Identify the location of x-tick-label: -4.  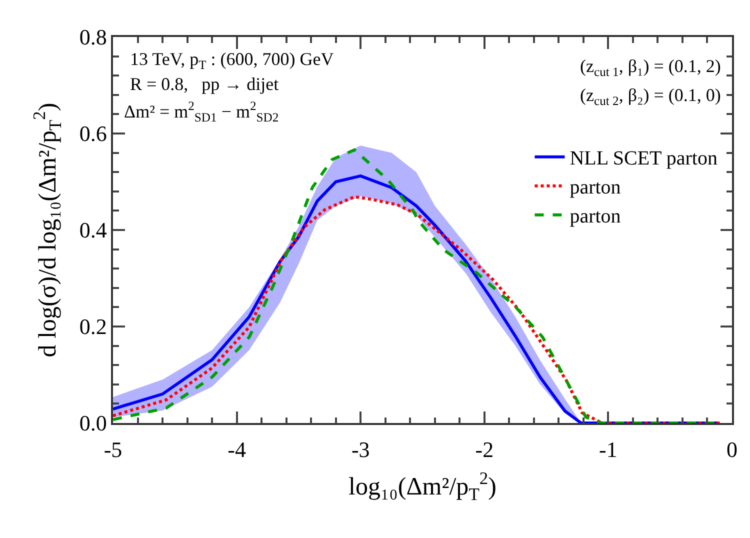
(237, 449).